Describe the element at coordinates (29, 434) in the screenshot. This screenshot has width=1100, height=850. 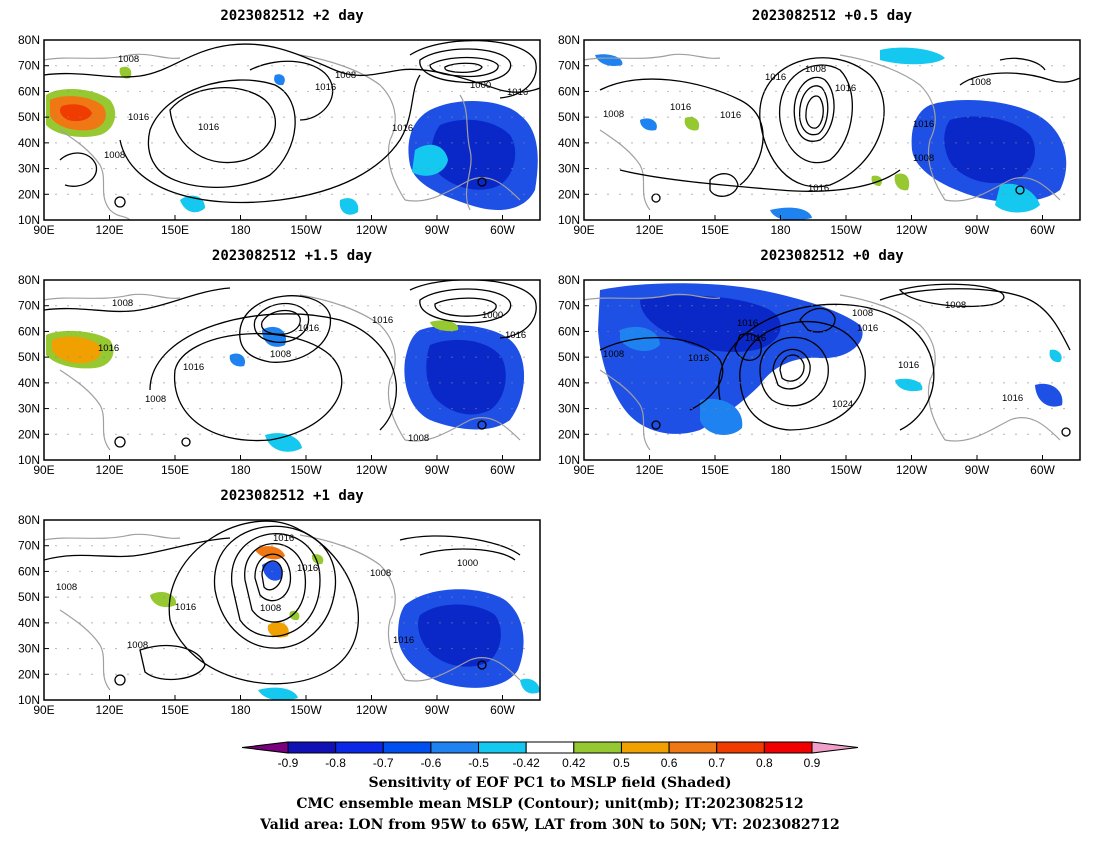
I see `lat-tick-label: 20N` at that location.